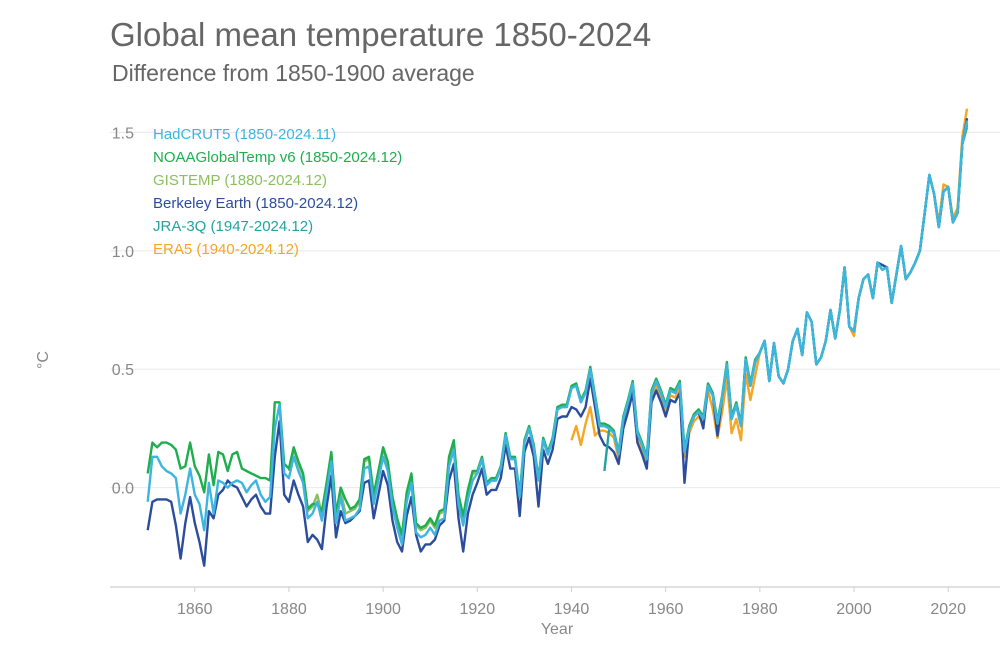 This screenshot has width=1000, height=645. Describe the element at coordinates (240, 180) in the screenshot. I see `legend-entry: GISTEMP (1880-2024.12)` at that location.